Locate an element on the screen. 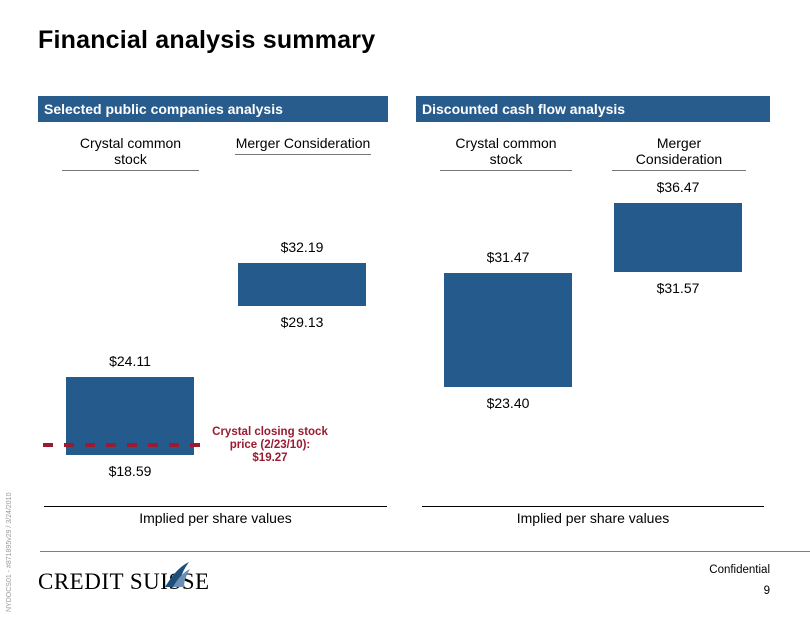 Image resolution: width=810 pixels, height=626 pixels. document-id: NYDOCS01 - #871895v29 / 3/24/2010 is located at coordinates (9, 552).